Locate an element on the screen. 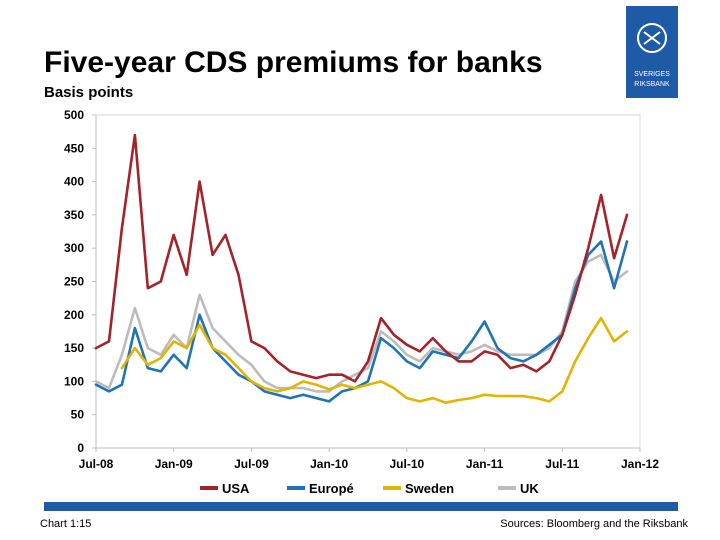 This screenshot has width=720, height=540. legend-label-uk: UK is located at coordinates (529, 488).